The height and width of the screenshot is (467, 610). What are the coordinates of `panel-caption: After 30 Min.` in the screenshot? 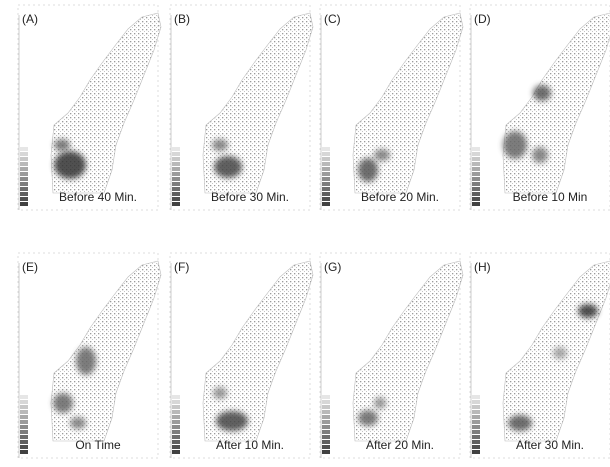 It's located at (550, 445).